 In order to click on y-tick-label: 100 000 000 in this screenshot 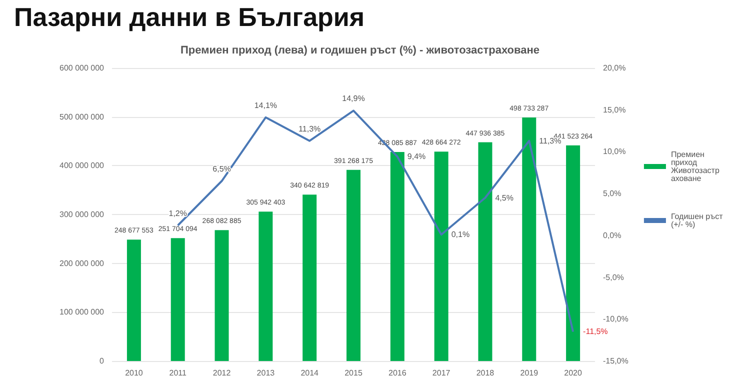, I will do `click(82, 312)`.